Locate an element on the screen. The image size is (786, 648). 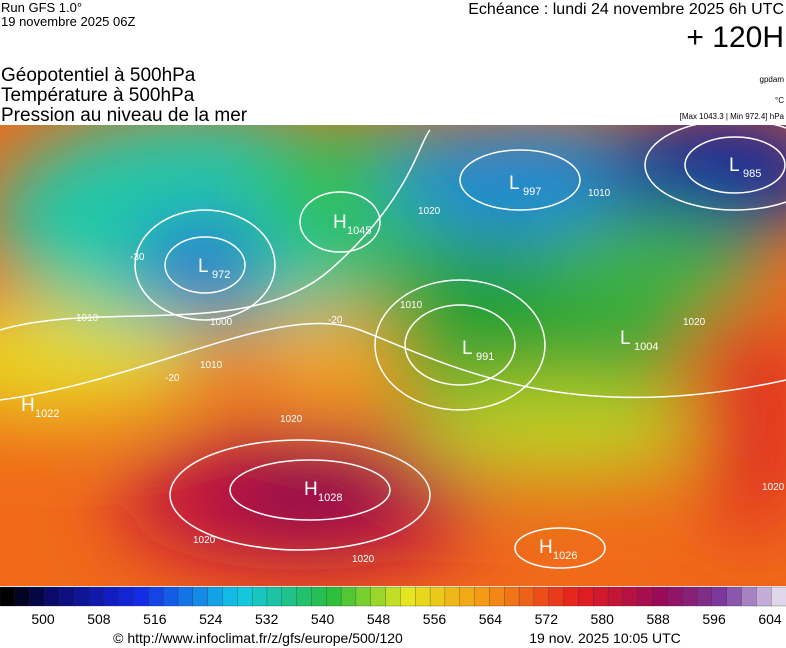
colorbar-label: 588 is located at coordinates (658, 619).